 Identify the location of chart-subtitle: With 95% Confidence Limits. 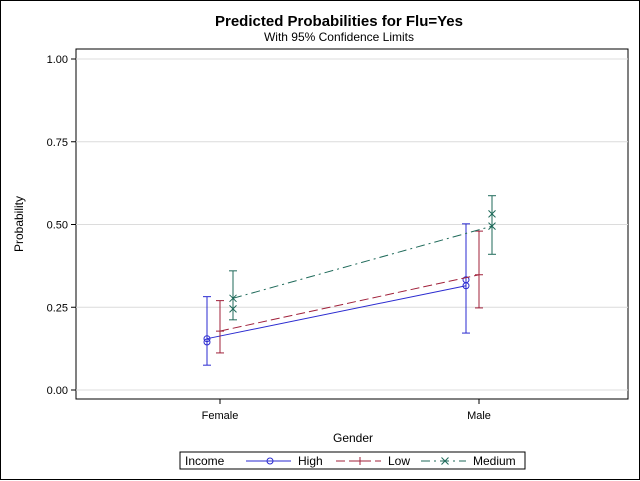
(339, 37).